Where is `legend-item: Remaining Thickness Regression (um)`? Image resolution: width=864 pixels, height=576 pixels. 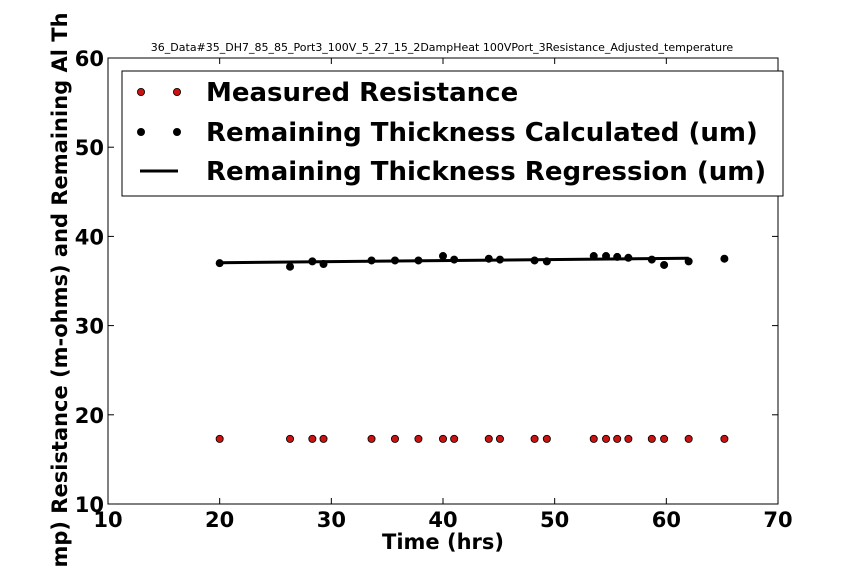 legend-item: Remaining Thickness Regression (um) is located at coordinates (453, 172).